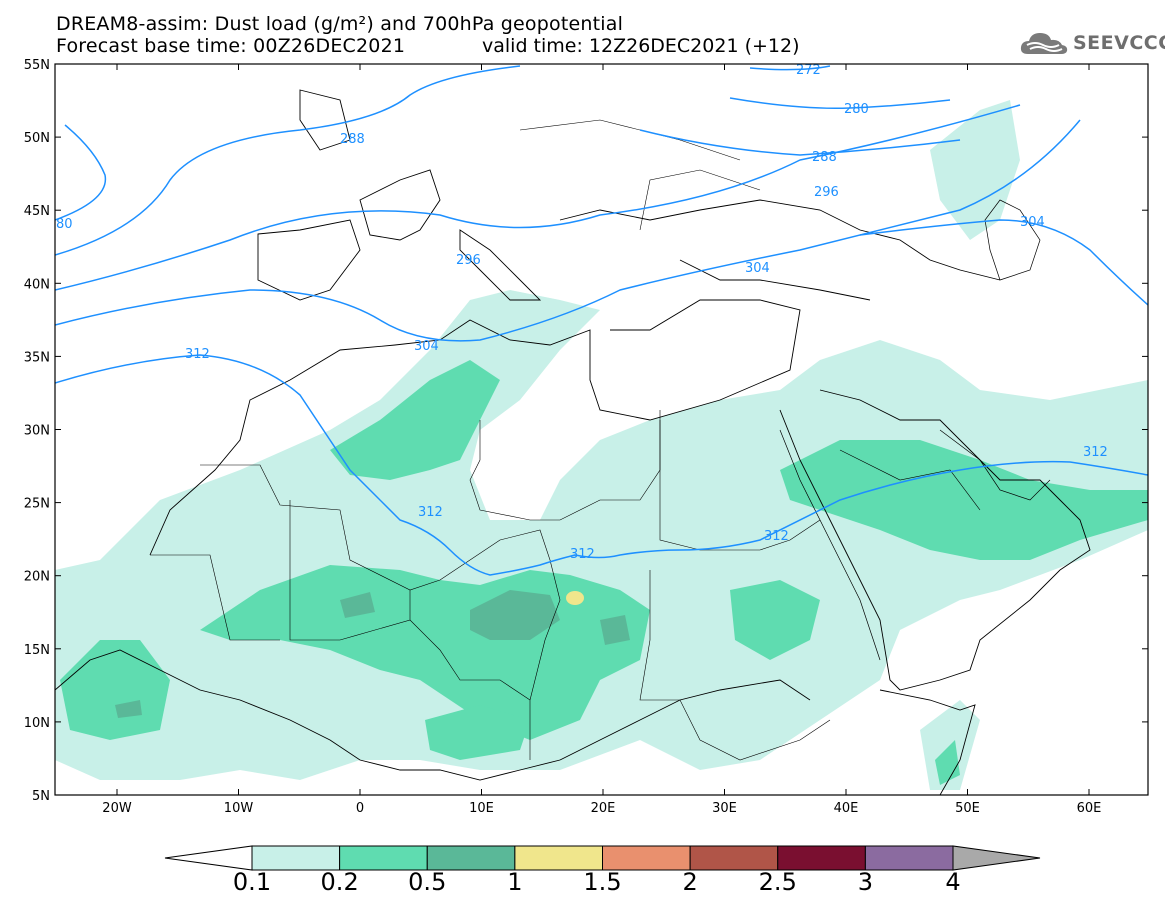 This screenshot has height=907, width=1165. Describe the element at coordinates (37, 504) in the screenshot. I see `lat-label: 25N` at that location.